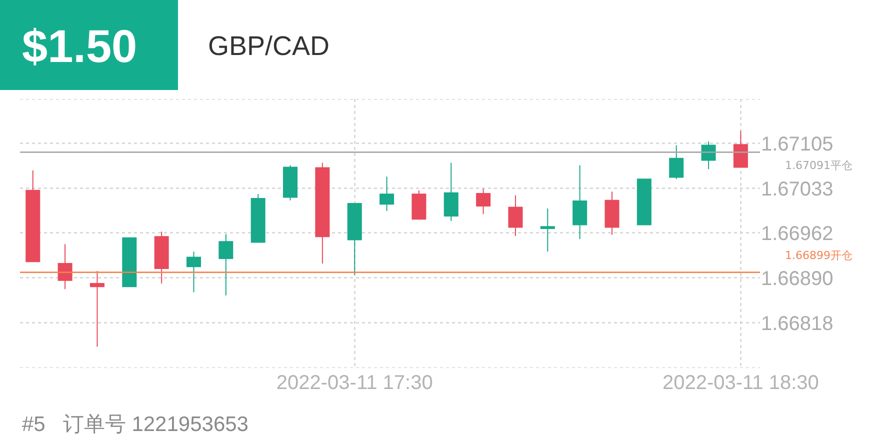 The height and width of the screenshot is (440, 880). What do you see at coordinates (80, 46) in the screenshot?
I see `chart-title: $1.50` at bounding box center [80, 46].